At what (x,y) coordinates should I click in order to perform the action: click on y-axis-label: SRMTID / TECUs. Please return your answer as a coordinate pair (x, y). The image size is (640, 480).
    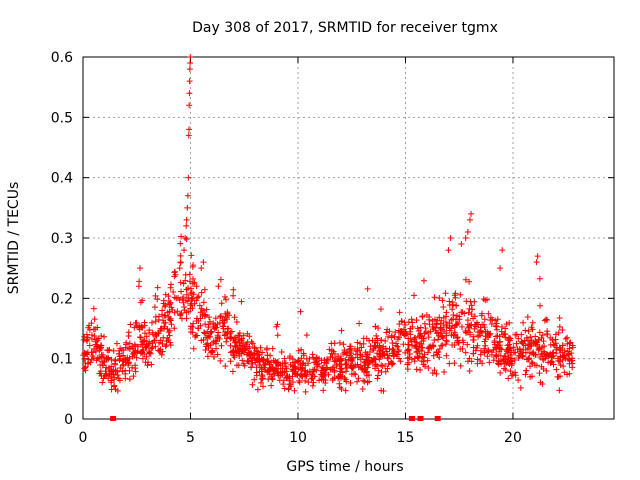
    Looking at the image, I should click on (14, 238).